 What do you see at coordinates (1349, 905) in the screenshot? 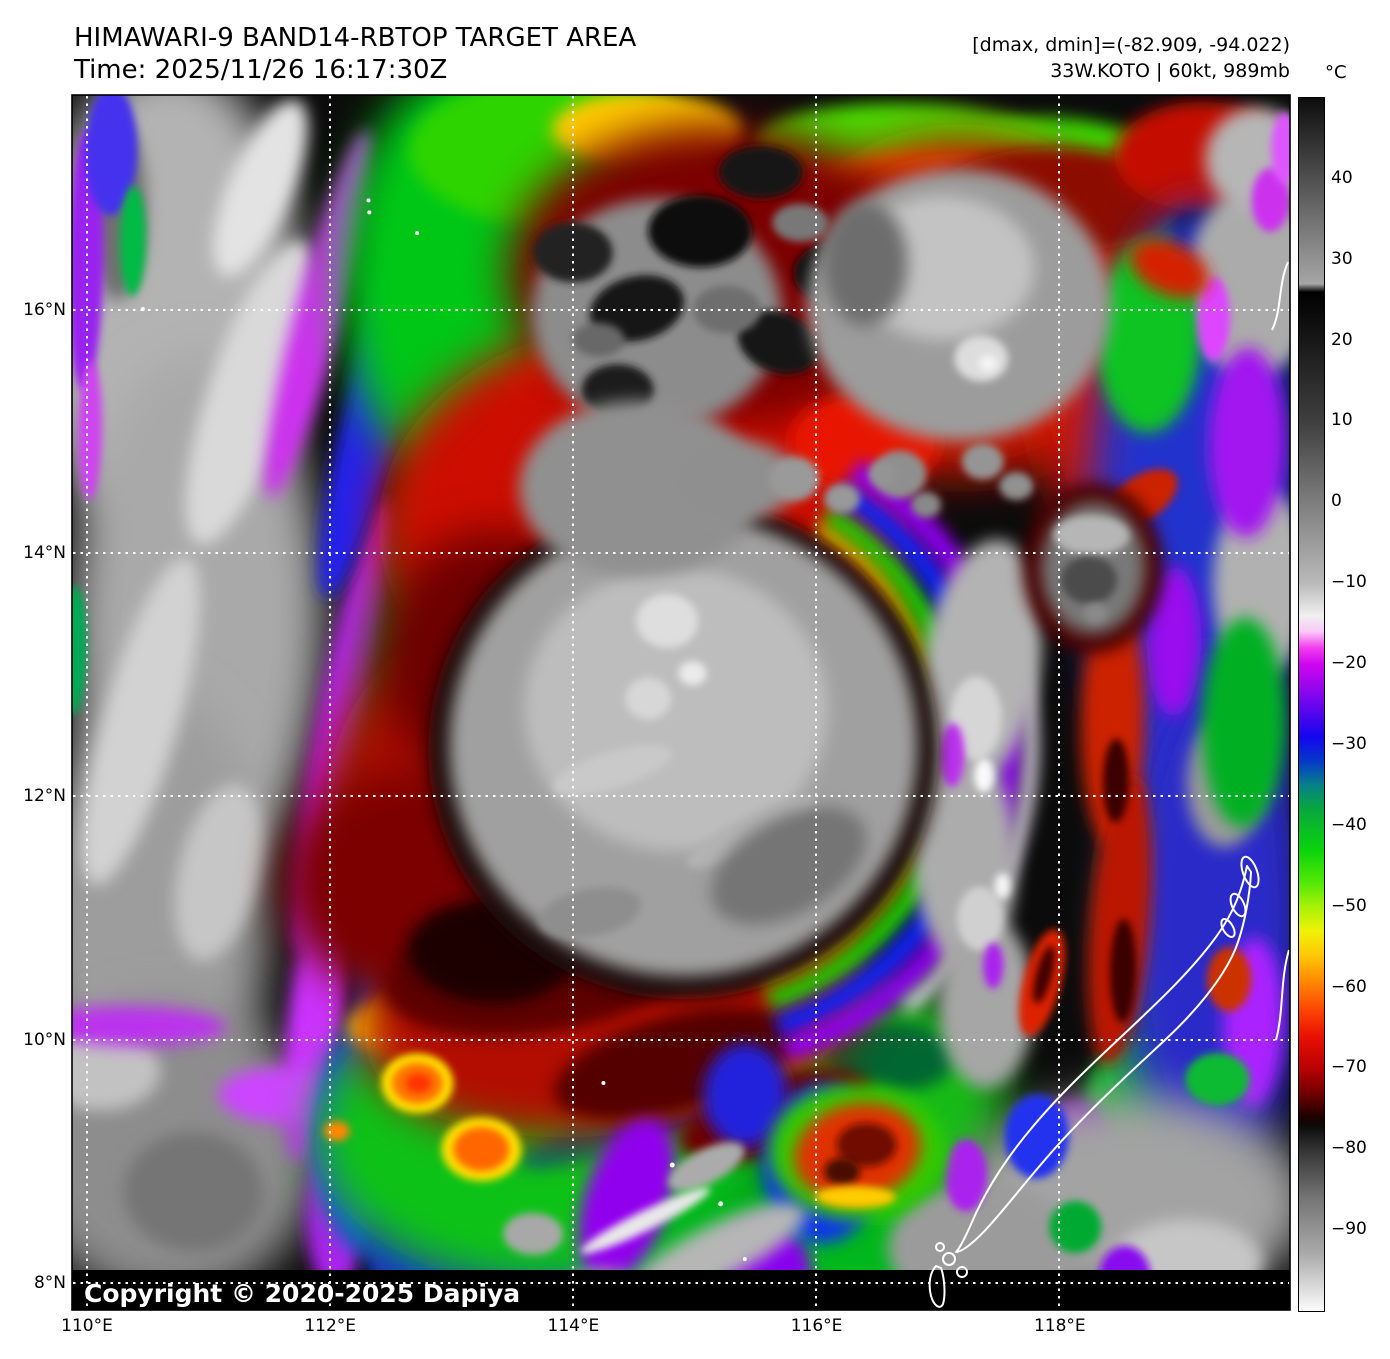
I see `colorbar-tick-label: −50` at bounding box center [1349, 905].